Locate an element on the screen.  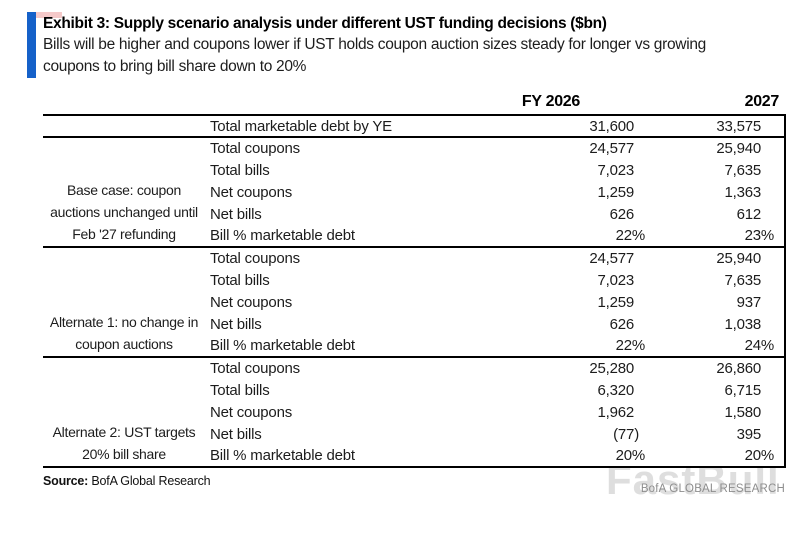
row-label: Total marketable debt by YE is located at coordinates (333, 126).